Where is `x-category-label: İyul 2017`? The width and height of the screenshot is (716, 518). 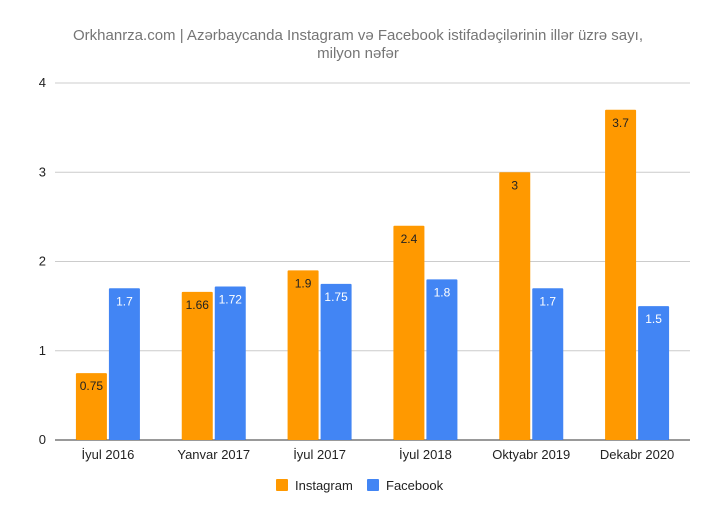 x-category-label: İyul 2017 is located at coordinates (319, 454).